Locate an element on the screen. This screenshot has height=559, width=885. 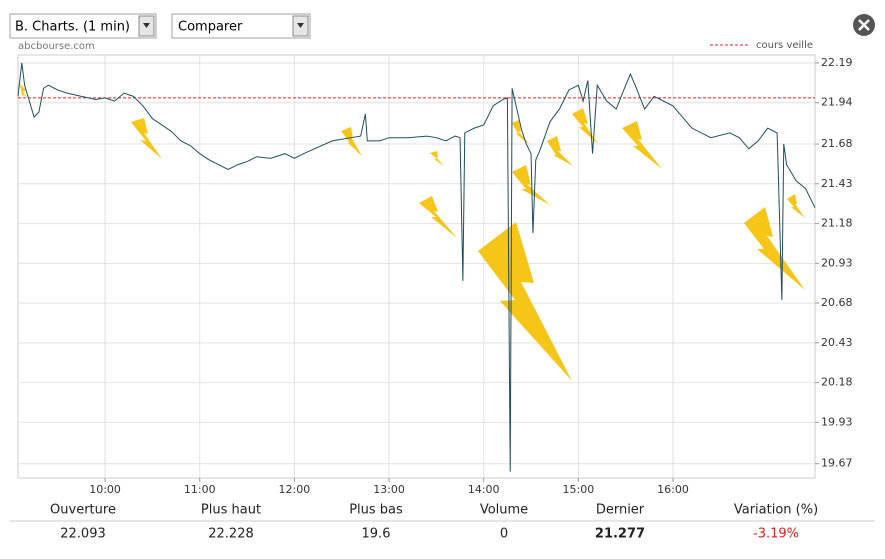
stat-value: 19.6 is located at coordinates (376, 534).